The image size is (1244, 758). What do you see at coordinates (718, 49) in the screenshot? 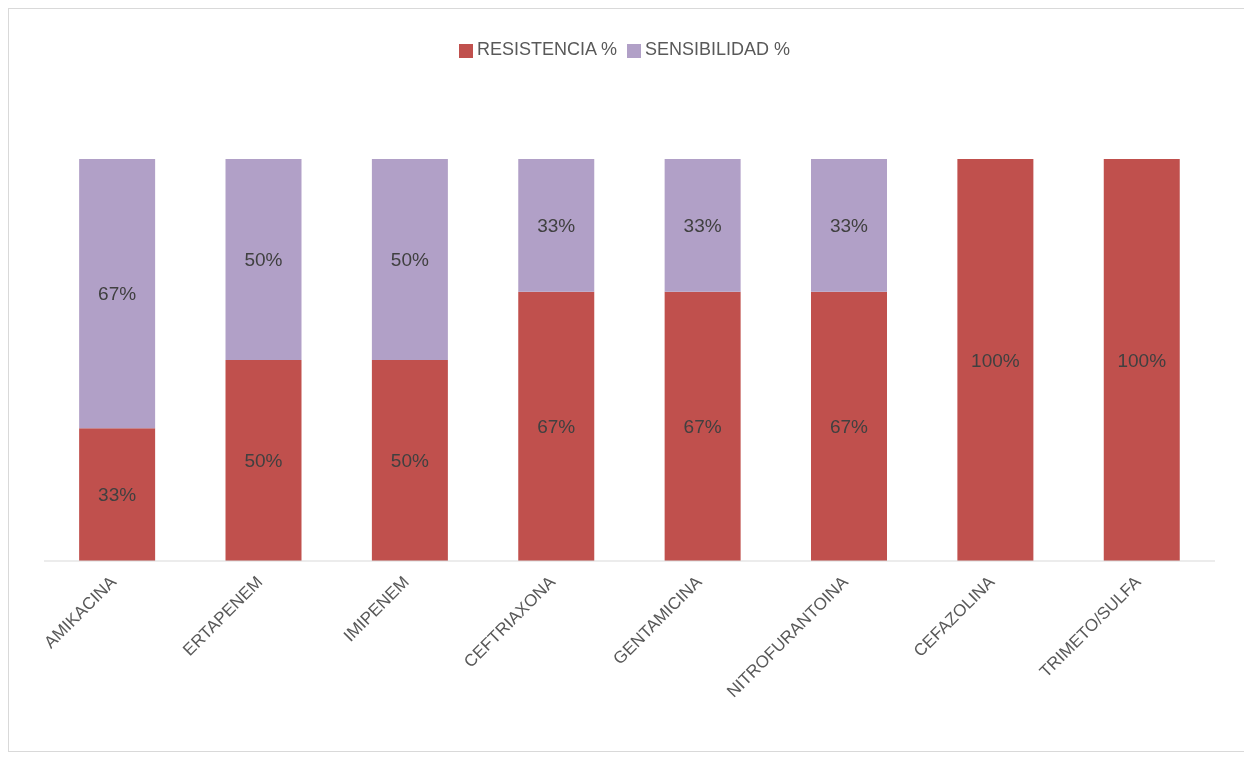
I see `legend-label: SENSIBILIDAD %` at bounding box center [718, 49].